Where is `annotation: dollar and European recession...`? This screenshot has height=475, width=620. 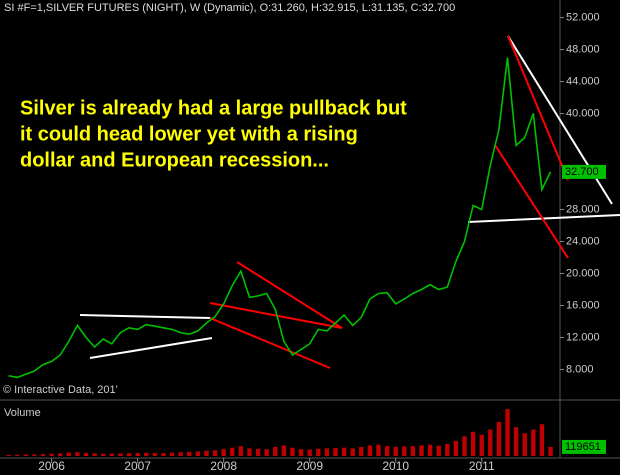 annotation: dollar and European recession... is located at coordinates (174, 160).